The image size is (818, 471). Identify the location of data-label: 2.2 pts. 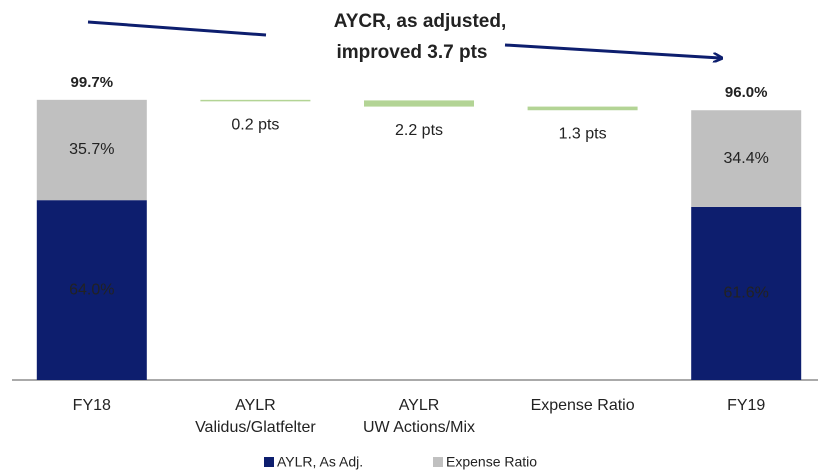
(419, 130).